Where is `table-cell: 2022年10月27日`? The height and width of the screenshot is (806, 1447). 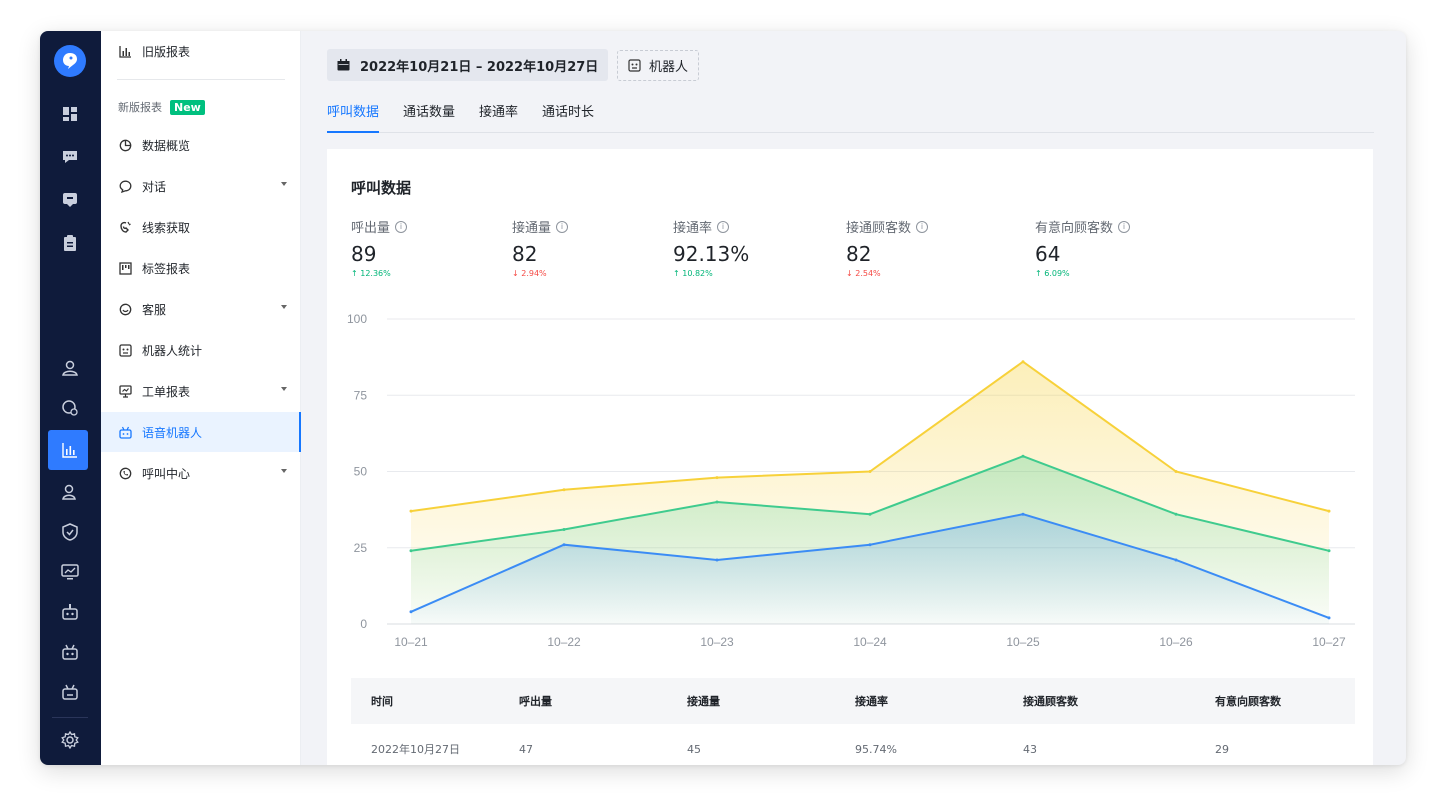 table-cell: 2022年10月27日 is located at coordinates (415, 749).